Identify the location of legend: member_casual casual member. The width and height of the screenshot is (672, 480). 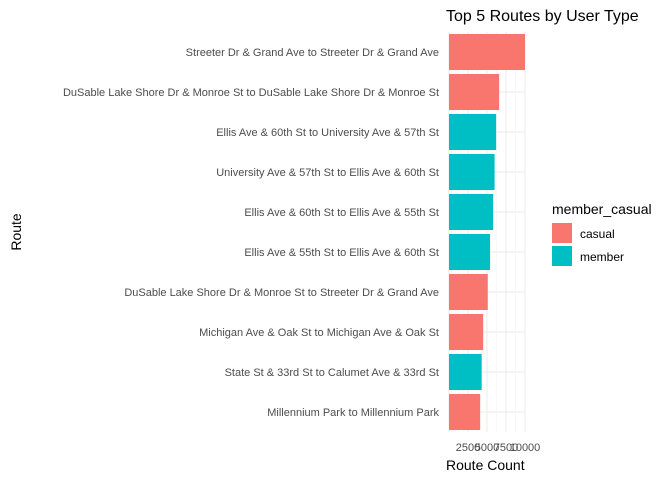
(602, 233).